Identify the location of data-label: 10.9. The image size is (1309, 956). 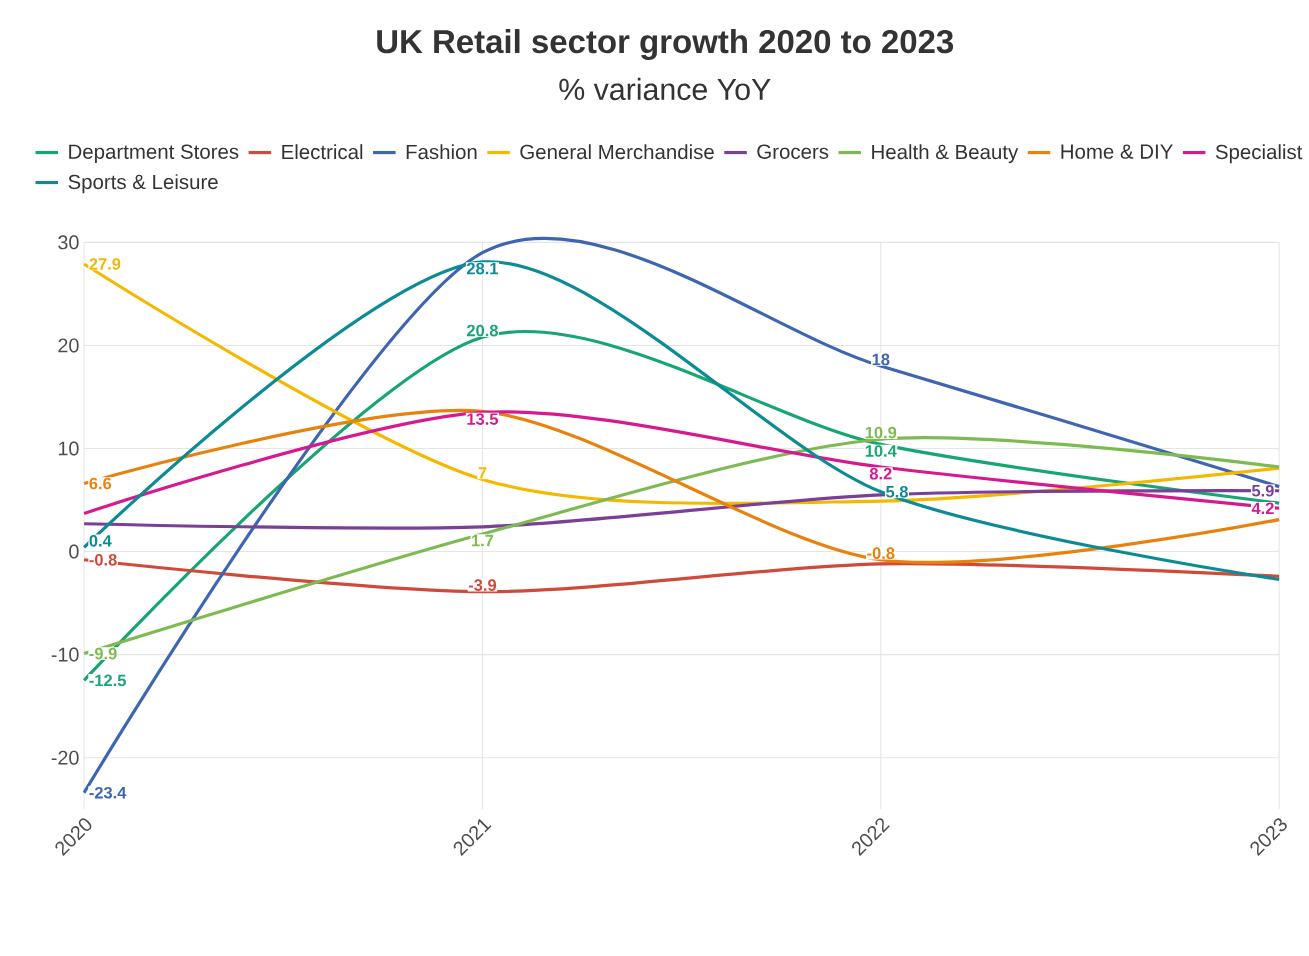
(881, 432).